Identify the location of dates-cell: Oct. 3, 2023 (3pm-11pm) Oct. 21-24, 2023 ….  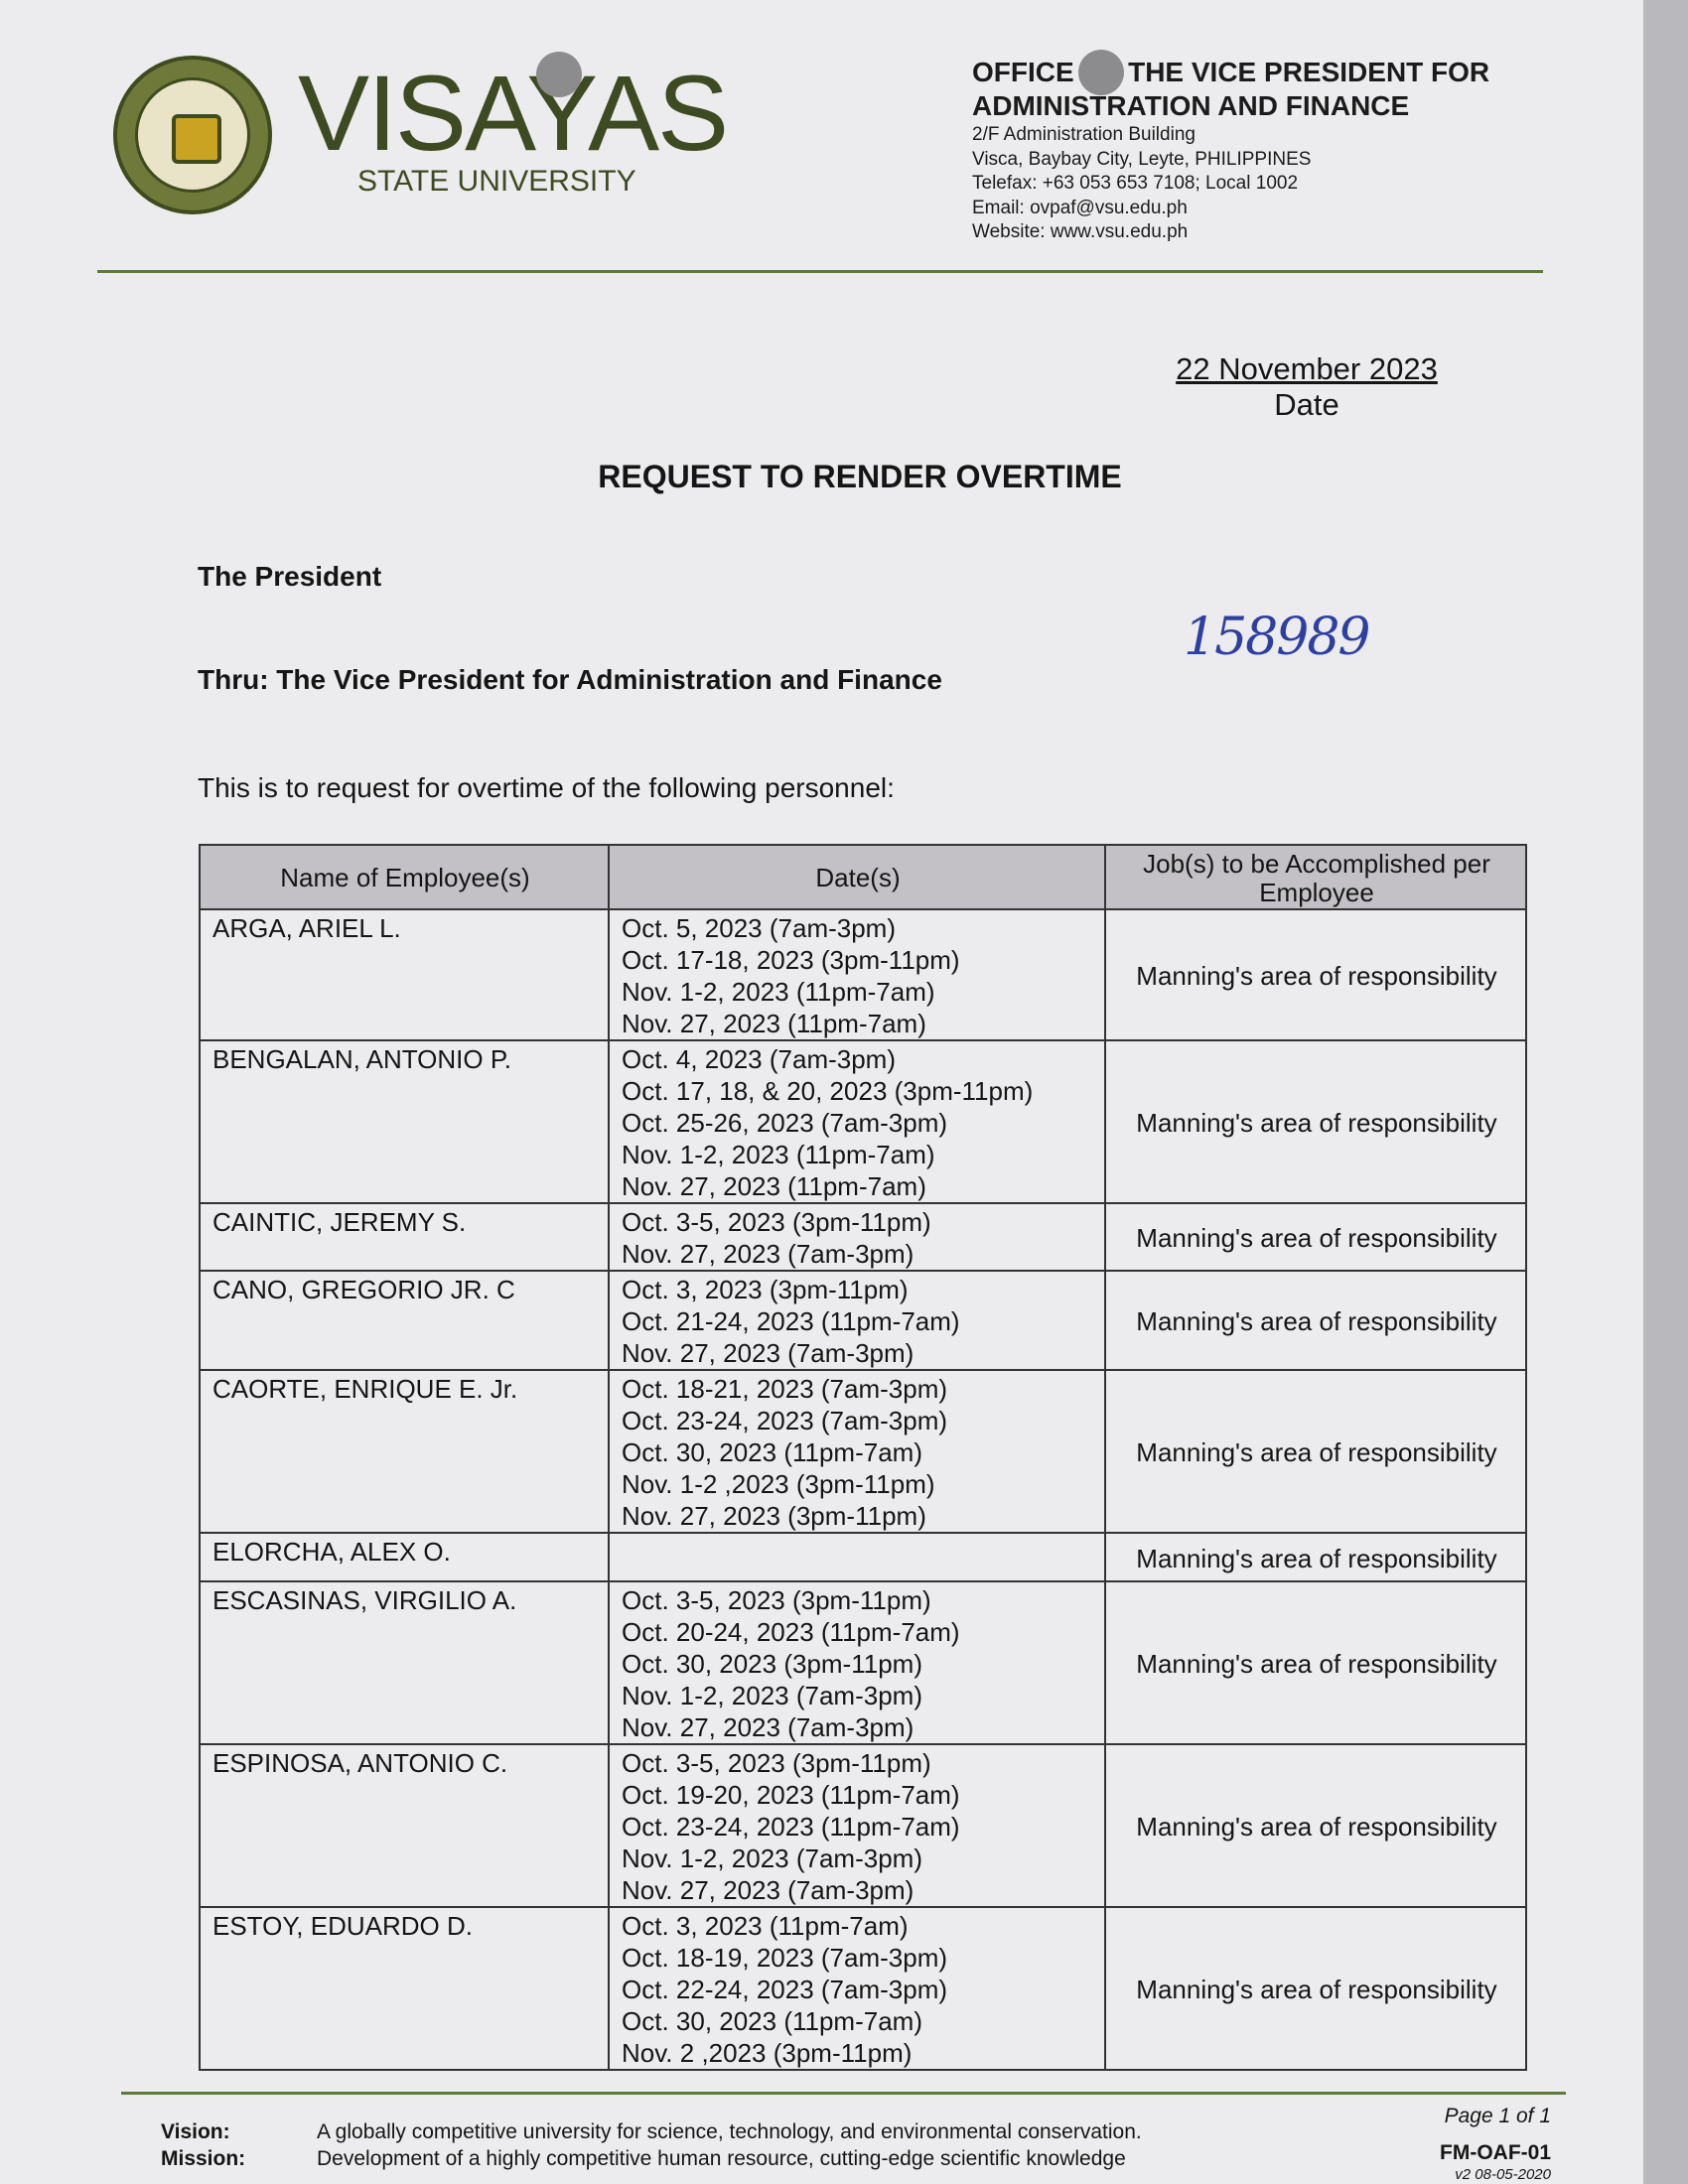
(857, 1320).